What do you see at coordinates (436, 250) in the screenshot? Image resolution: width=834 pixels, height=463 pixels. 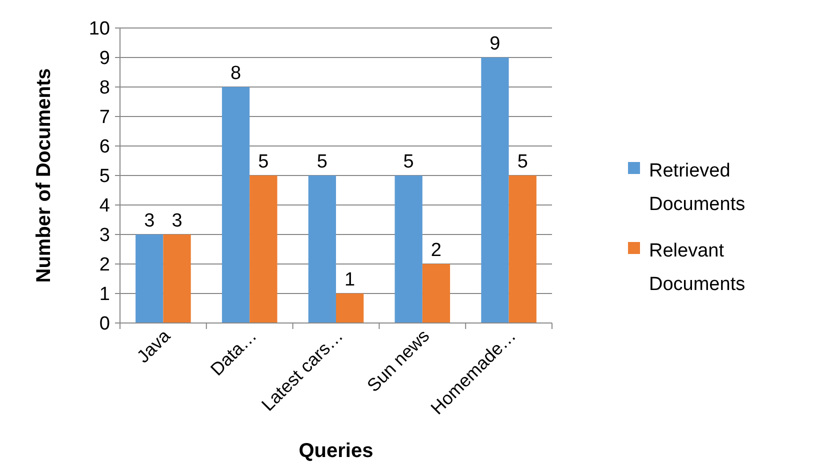 I see `data-label: 2` at bounding box center [436, 250].